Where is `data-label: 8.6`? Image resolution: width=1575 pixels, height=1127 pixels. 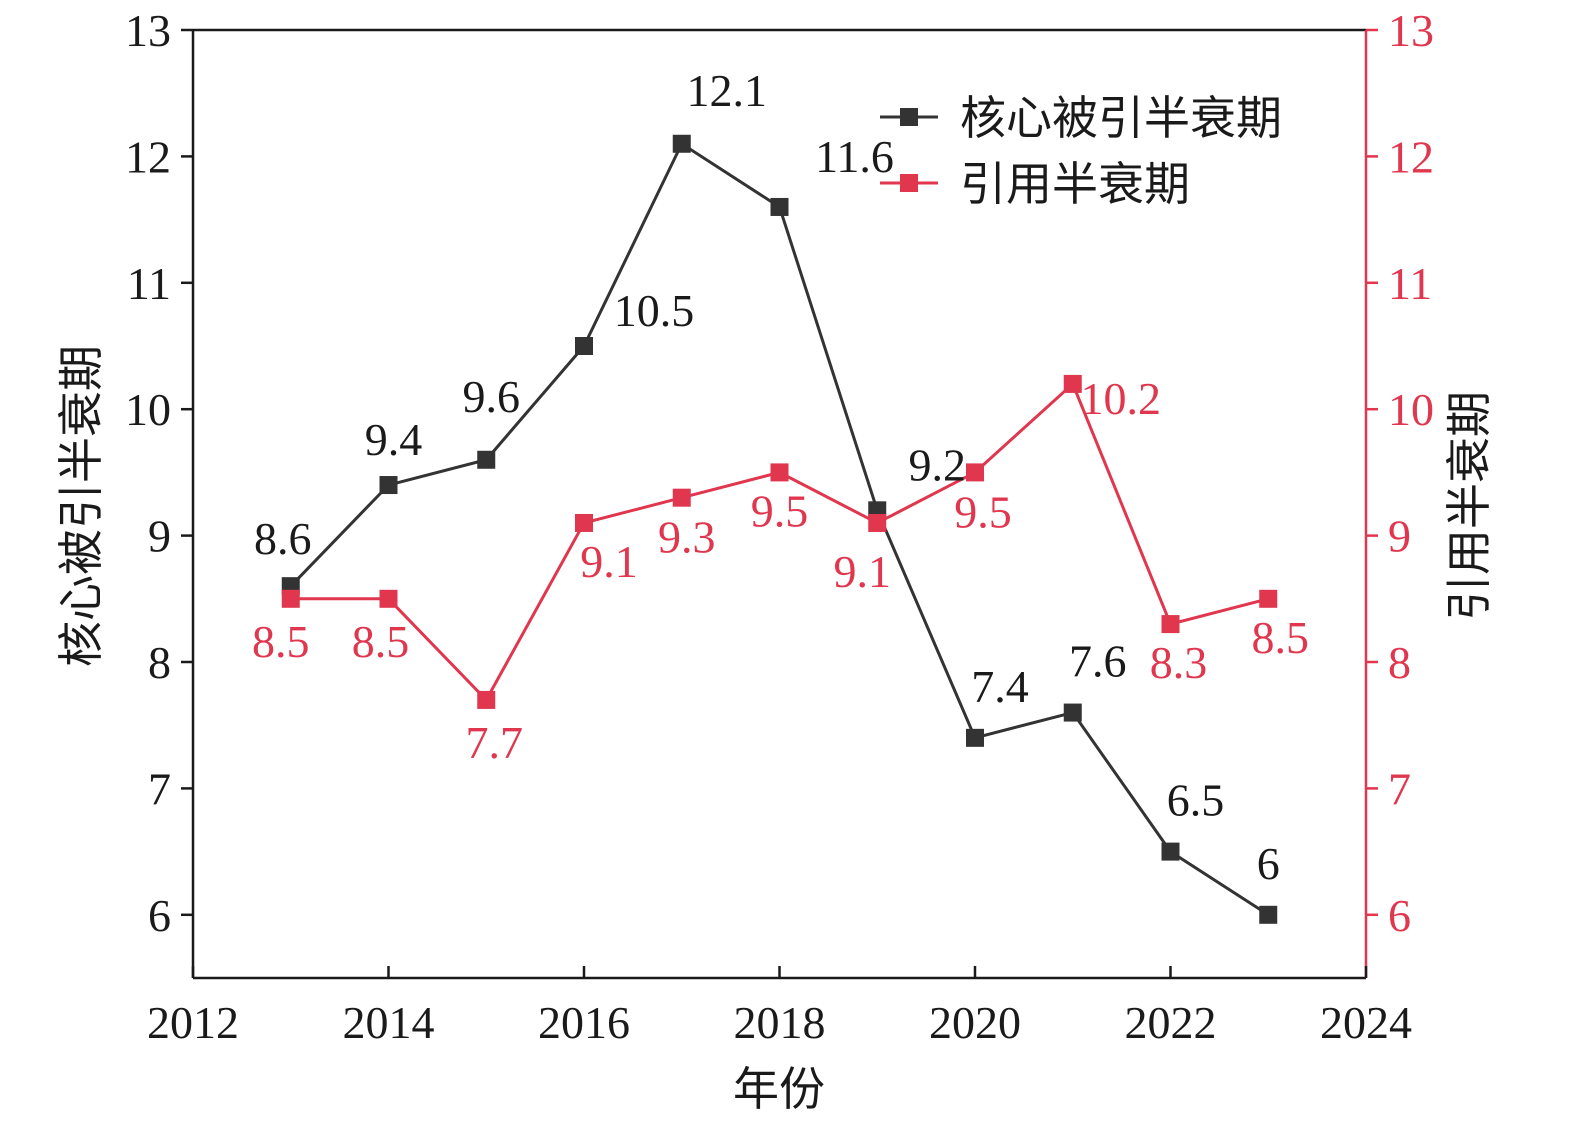 data-label: 8.6 is located at coordinates (283, 538).